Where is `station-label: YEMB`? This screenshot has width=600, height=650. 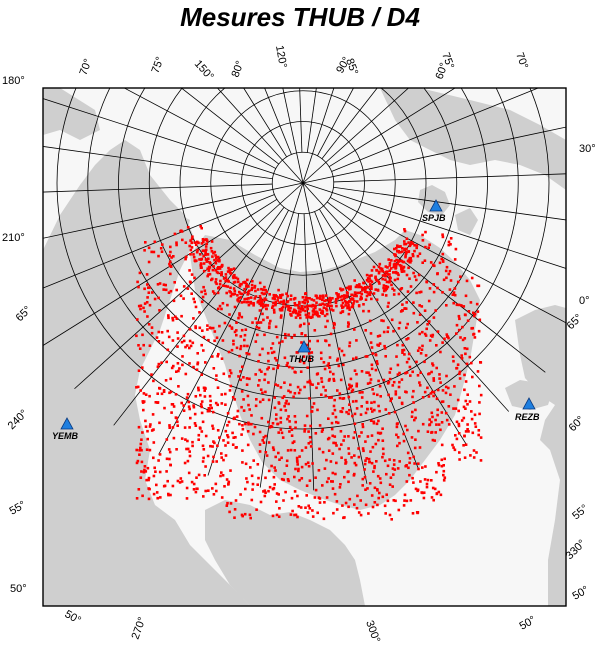
station-label: YEMB is located at coordinates (65, 436).